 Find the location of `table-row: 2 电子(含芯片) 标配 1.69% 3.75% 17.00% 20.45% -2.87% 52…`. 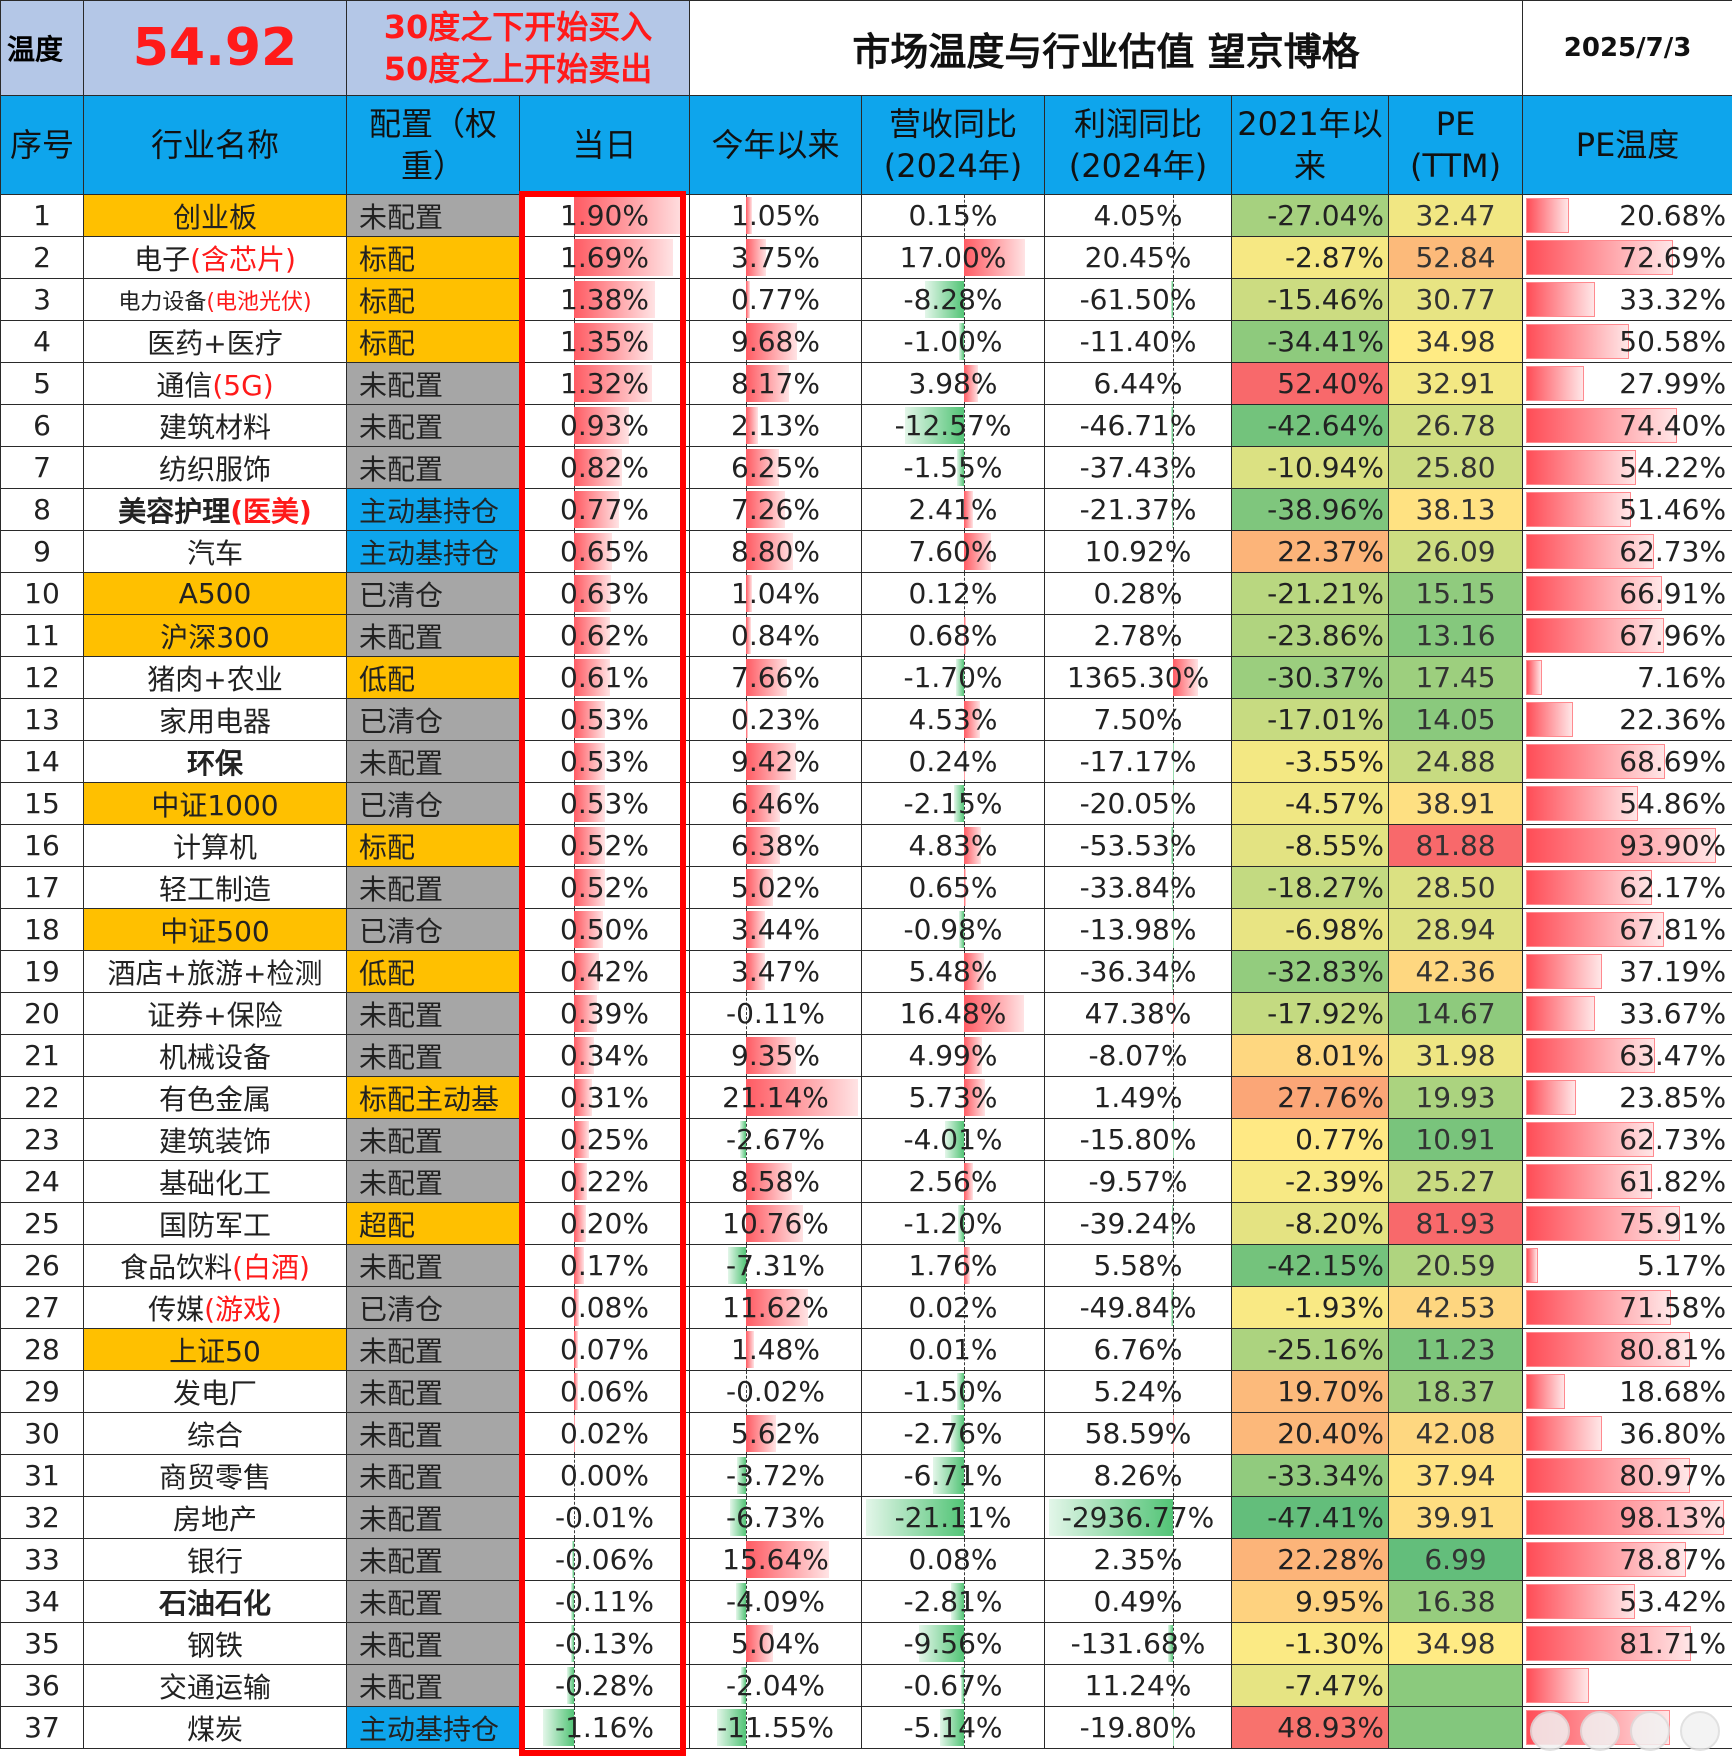

table-row: 2 电子(含芯片) 标配 1.69% 3.75% 17.00% 20.45% -2.87% 52… is located at coordinates (866, 257).